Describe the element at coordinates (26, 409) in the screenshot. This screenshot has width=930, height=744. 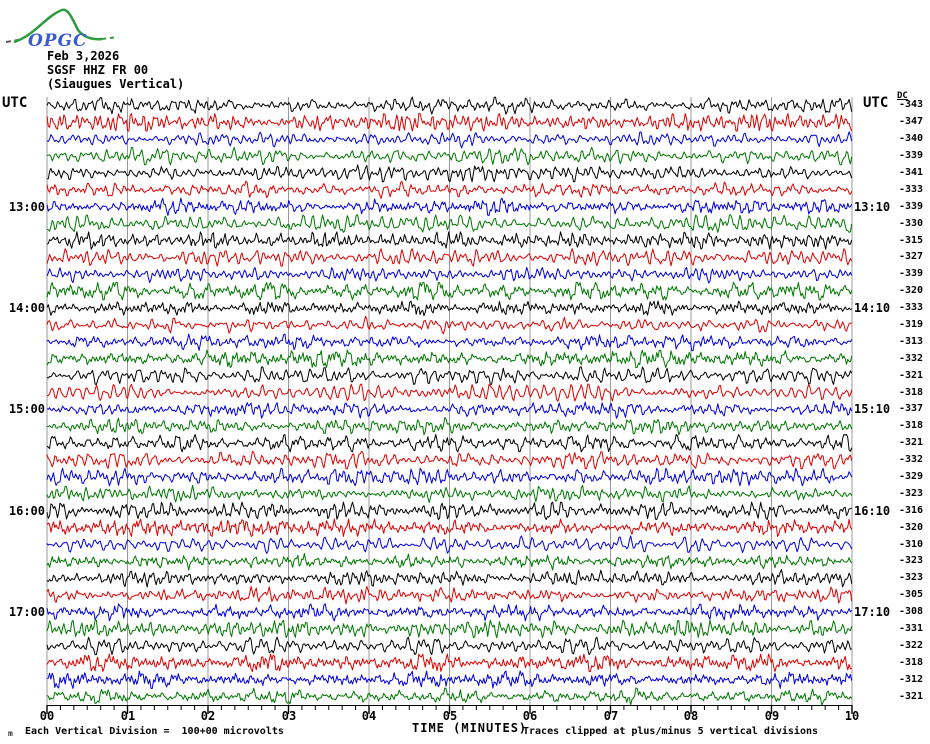
I see `hour-label-left: 15:00` at that location.